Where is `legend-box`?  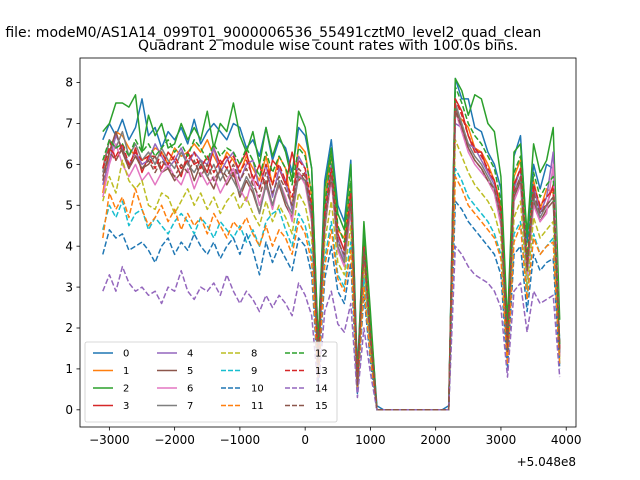 legend-box is located at coordinates (211, 382).